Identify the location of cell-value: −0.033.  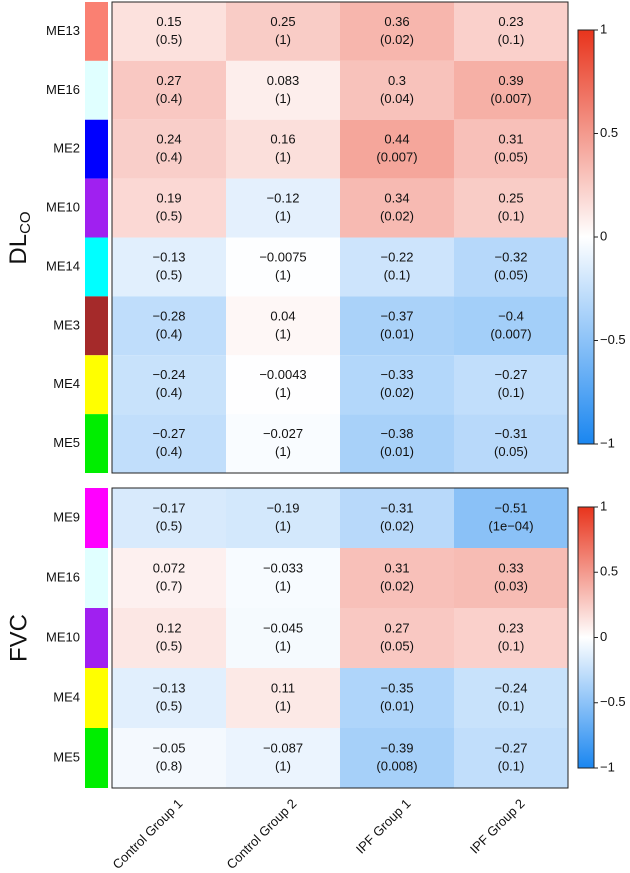
(283, 567).